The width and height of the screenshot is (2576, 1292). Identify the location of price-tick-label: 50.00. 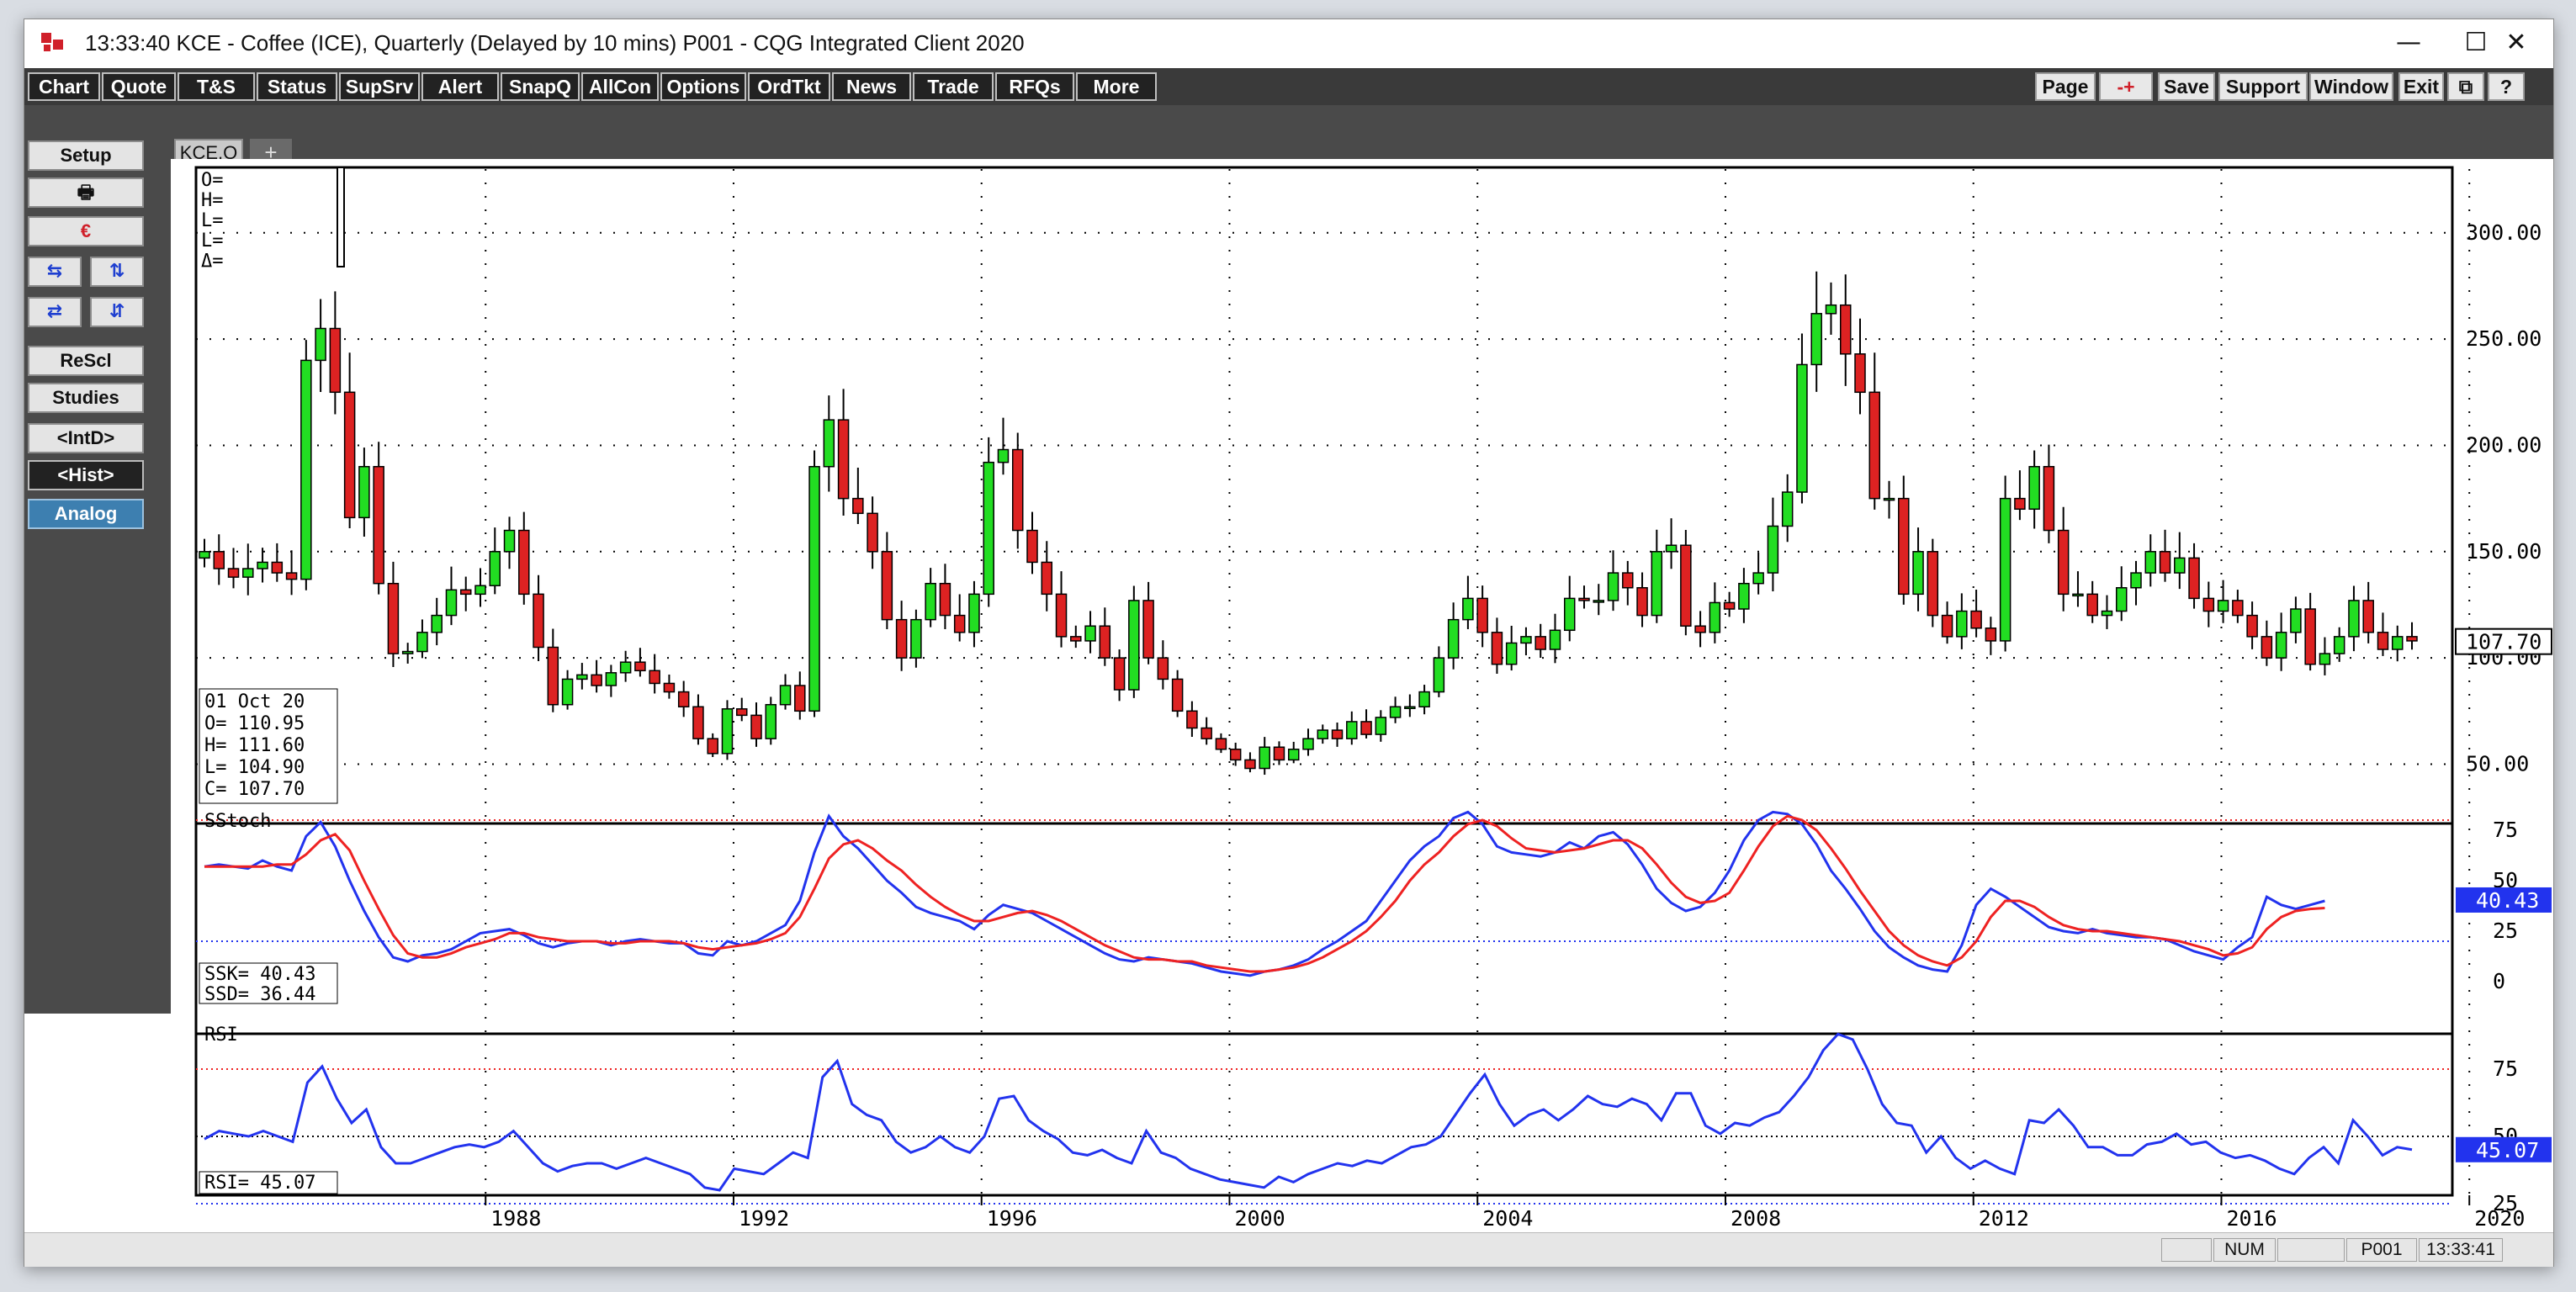
(2497, 763).